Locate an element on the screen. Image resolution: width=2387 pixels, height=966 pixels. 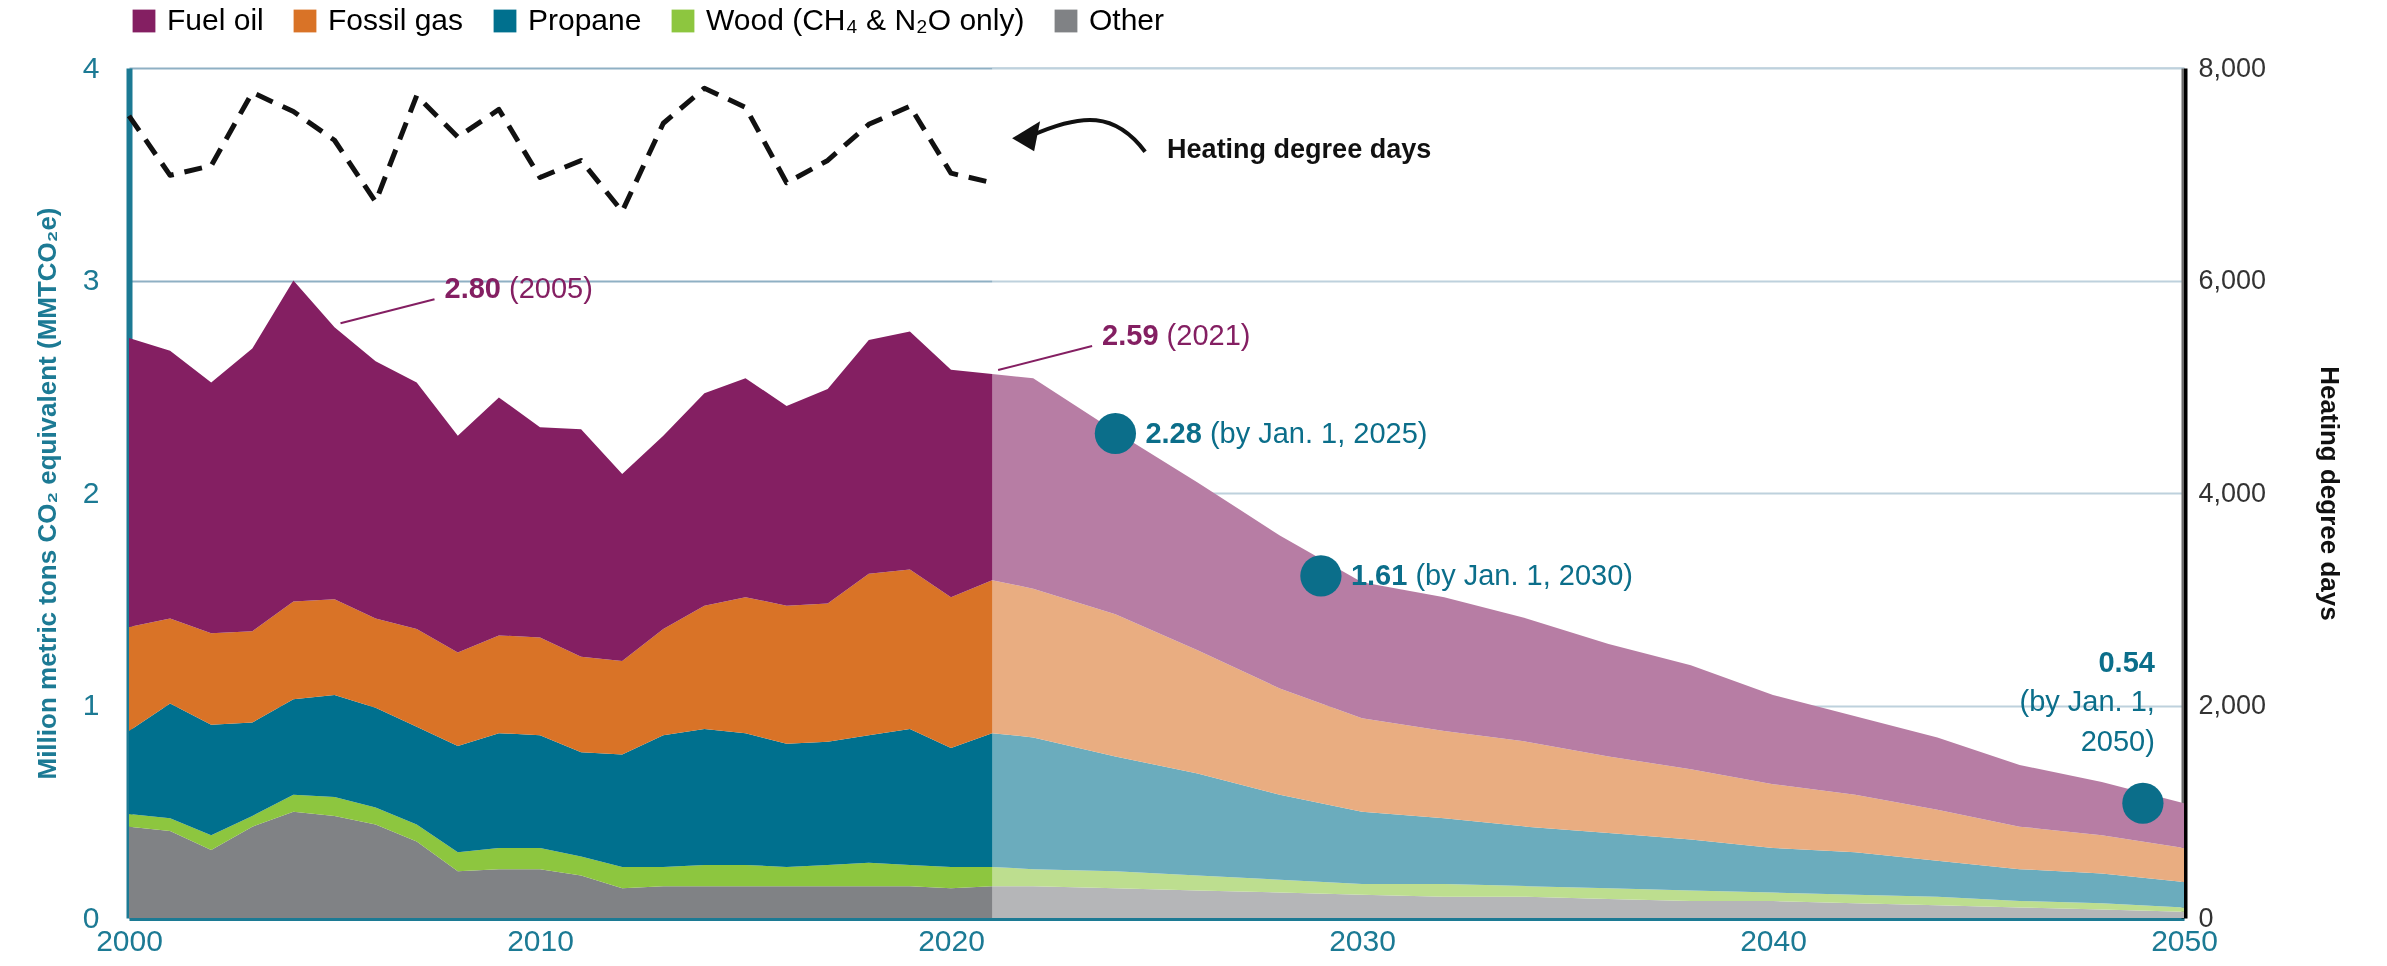
legend-label: Wood (CH₄ & N₂O only) is located at coordinates (865, 19).